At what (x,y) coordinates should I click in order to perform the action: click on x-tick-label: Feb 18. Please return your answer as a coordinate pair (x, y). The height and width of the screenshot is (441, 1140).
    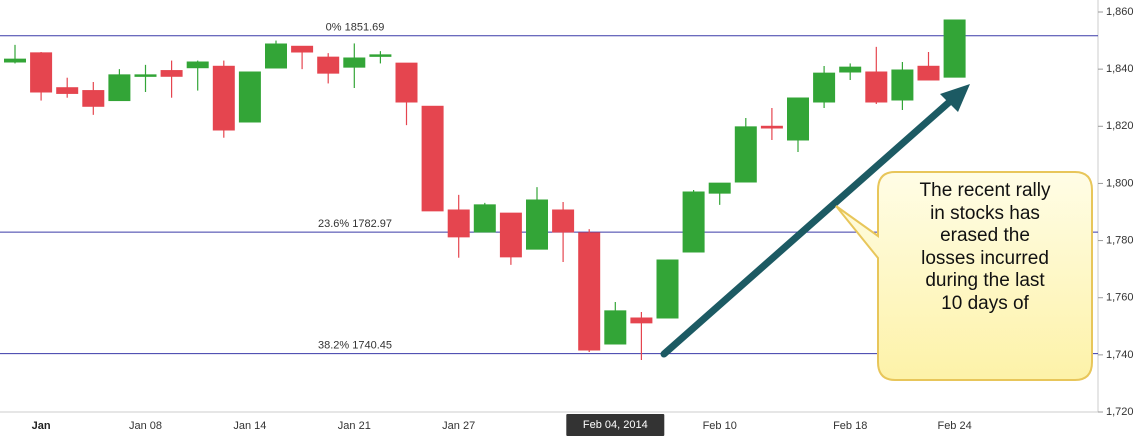
    Looking at the image, I should click on (850, 426).